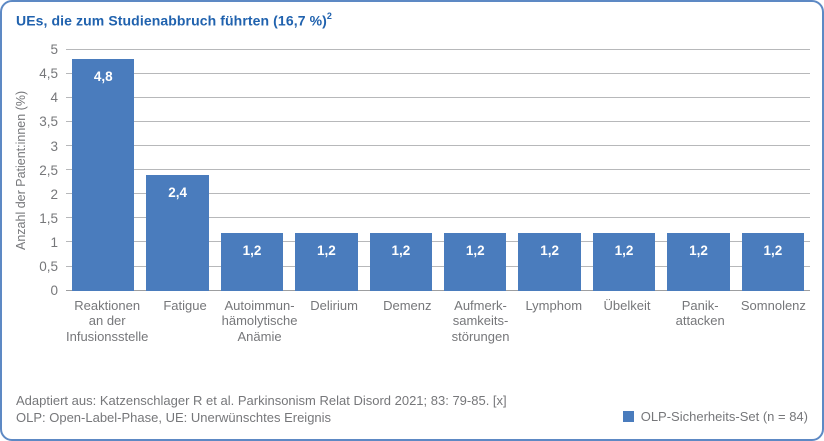 The height and width of the screenshot is (441, 824). I want to click on y-tick-label: 2, so click(54, 194).